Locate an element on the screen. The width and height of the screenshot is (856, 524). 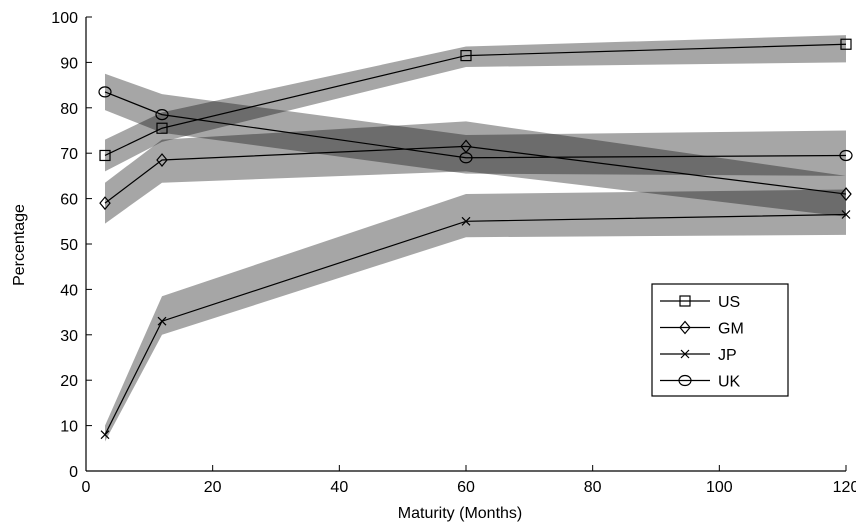
legend-label: UK is located at coordinates (729, 382).